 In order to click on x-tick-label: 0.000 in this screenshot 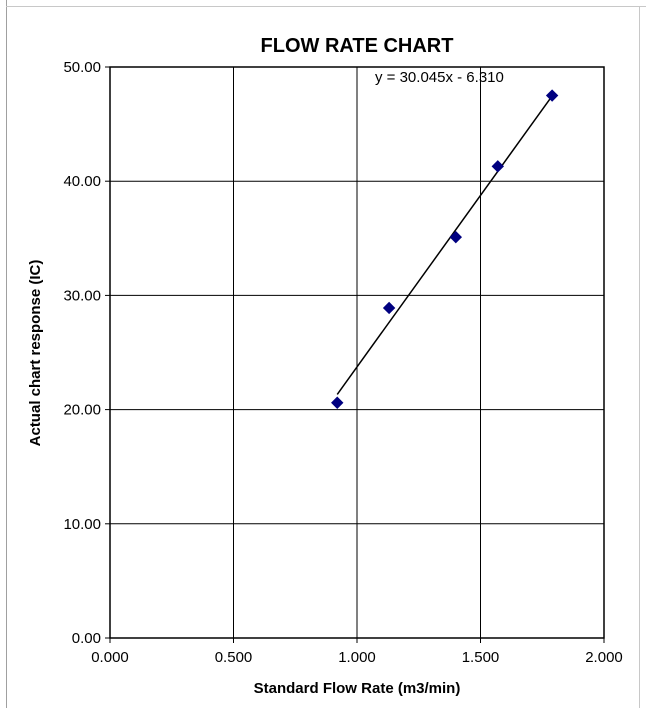, I will do `click(110, 657)`.